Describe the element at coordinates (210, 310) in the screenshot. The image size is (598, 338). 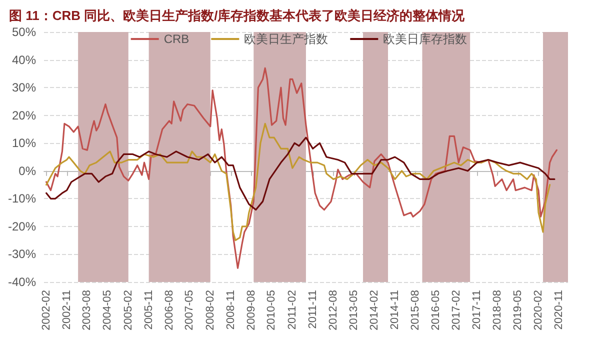
I see `x-tick-label: 2008-02` at that location.